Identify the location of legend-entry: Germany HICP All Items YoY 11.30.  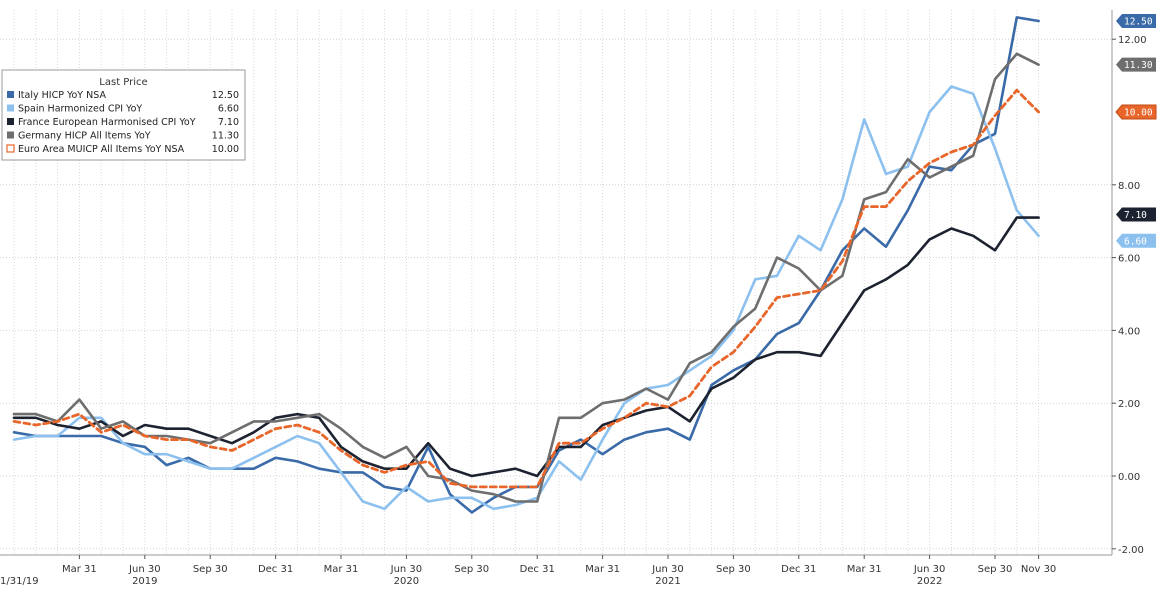
(123, 136).